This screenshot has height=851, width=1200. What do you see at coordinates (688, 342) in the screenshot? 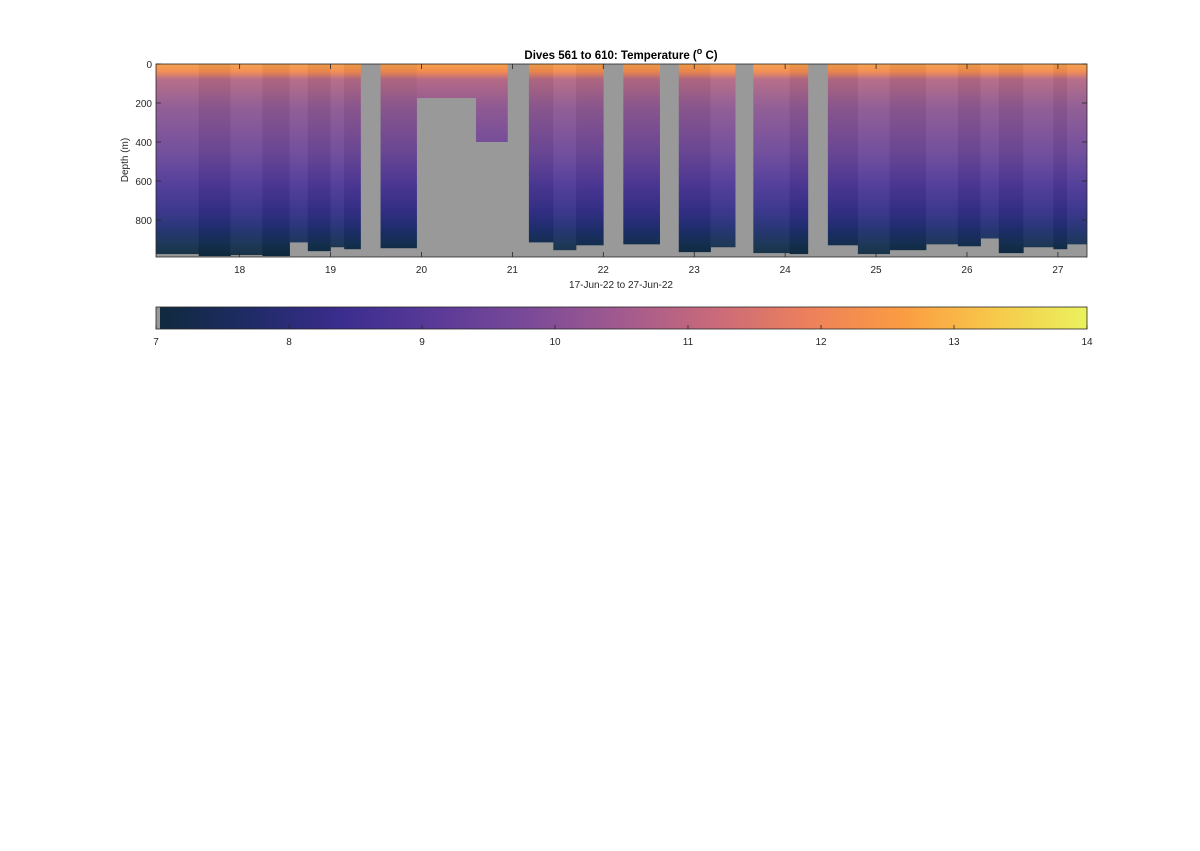
I see `colorbar-tick-label: 11` at bounding box center [688, 342].